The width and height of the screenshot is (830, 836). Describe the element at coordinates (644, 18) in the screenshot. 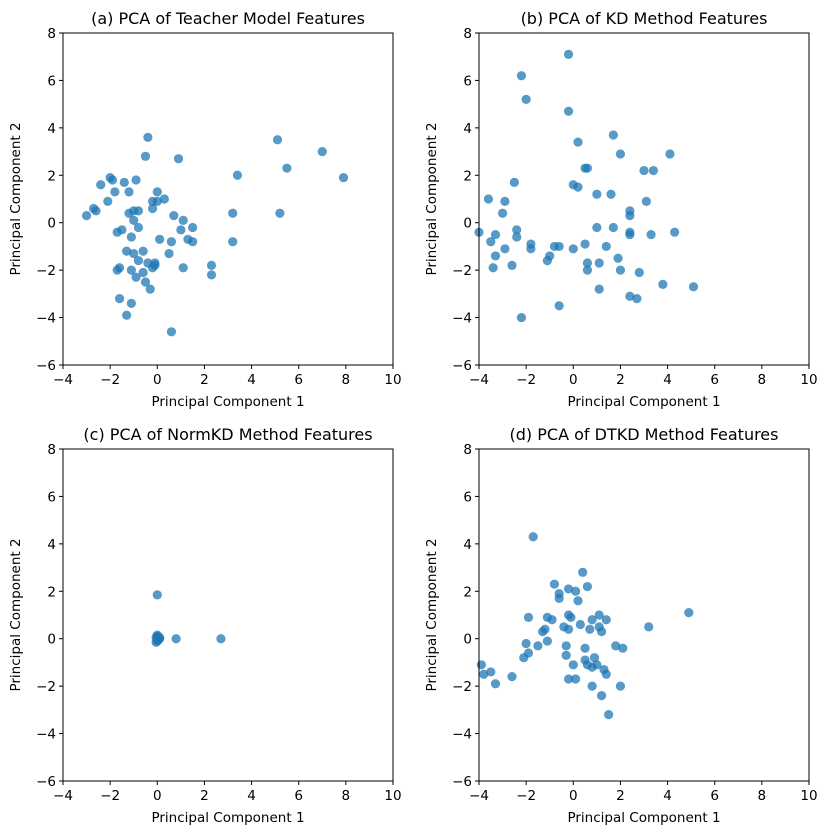

I see `chart-title: (b) PCA of KD Method Features` at that location.